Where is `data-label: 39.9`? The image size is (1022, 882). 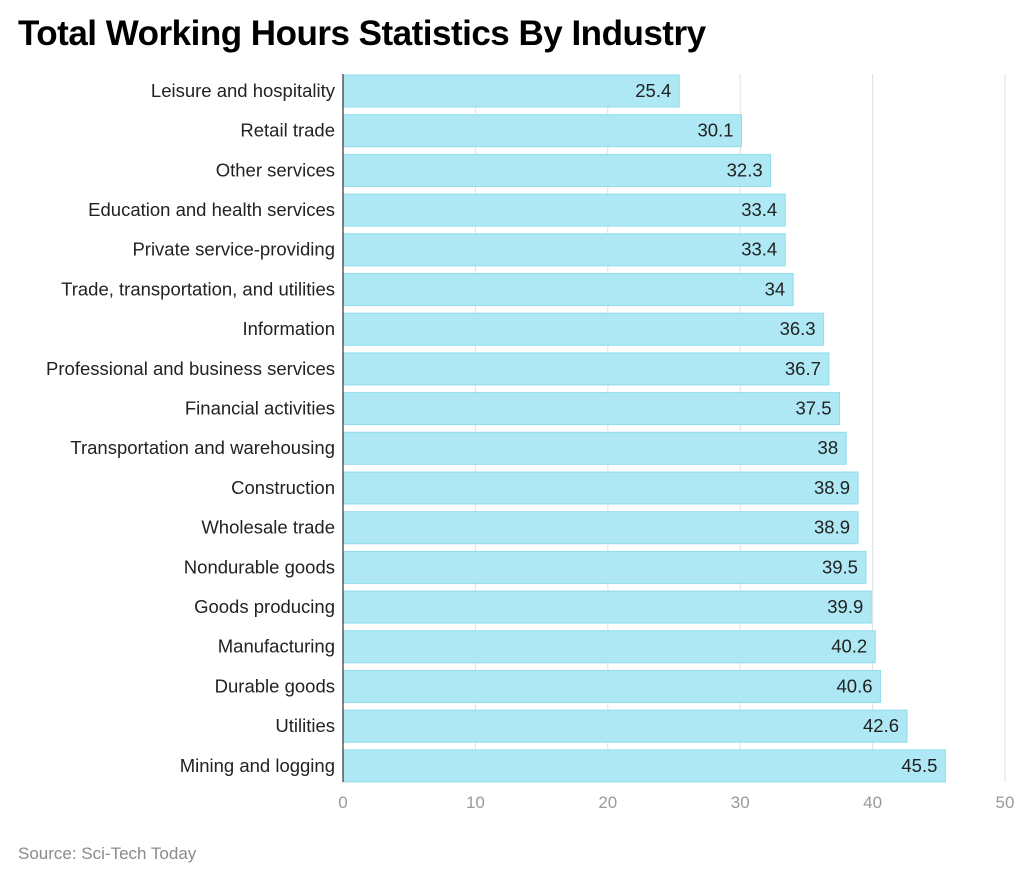 data-label: 39.9 is located at coordinates (845, 606).